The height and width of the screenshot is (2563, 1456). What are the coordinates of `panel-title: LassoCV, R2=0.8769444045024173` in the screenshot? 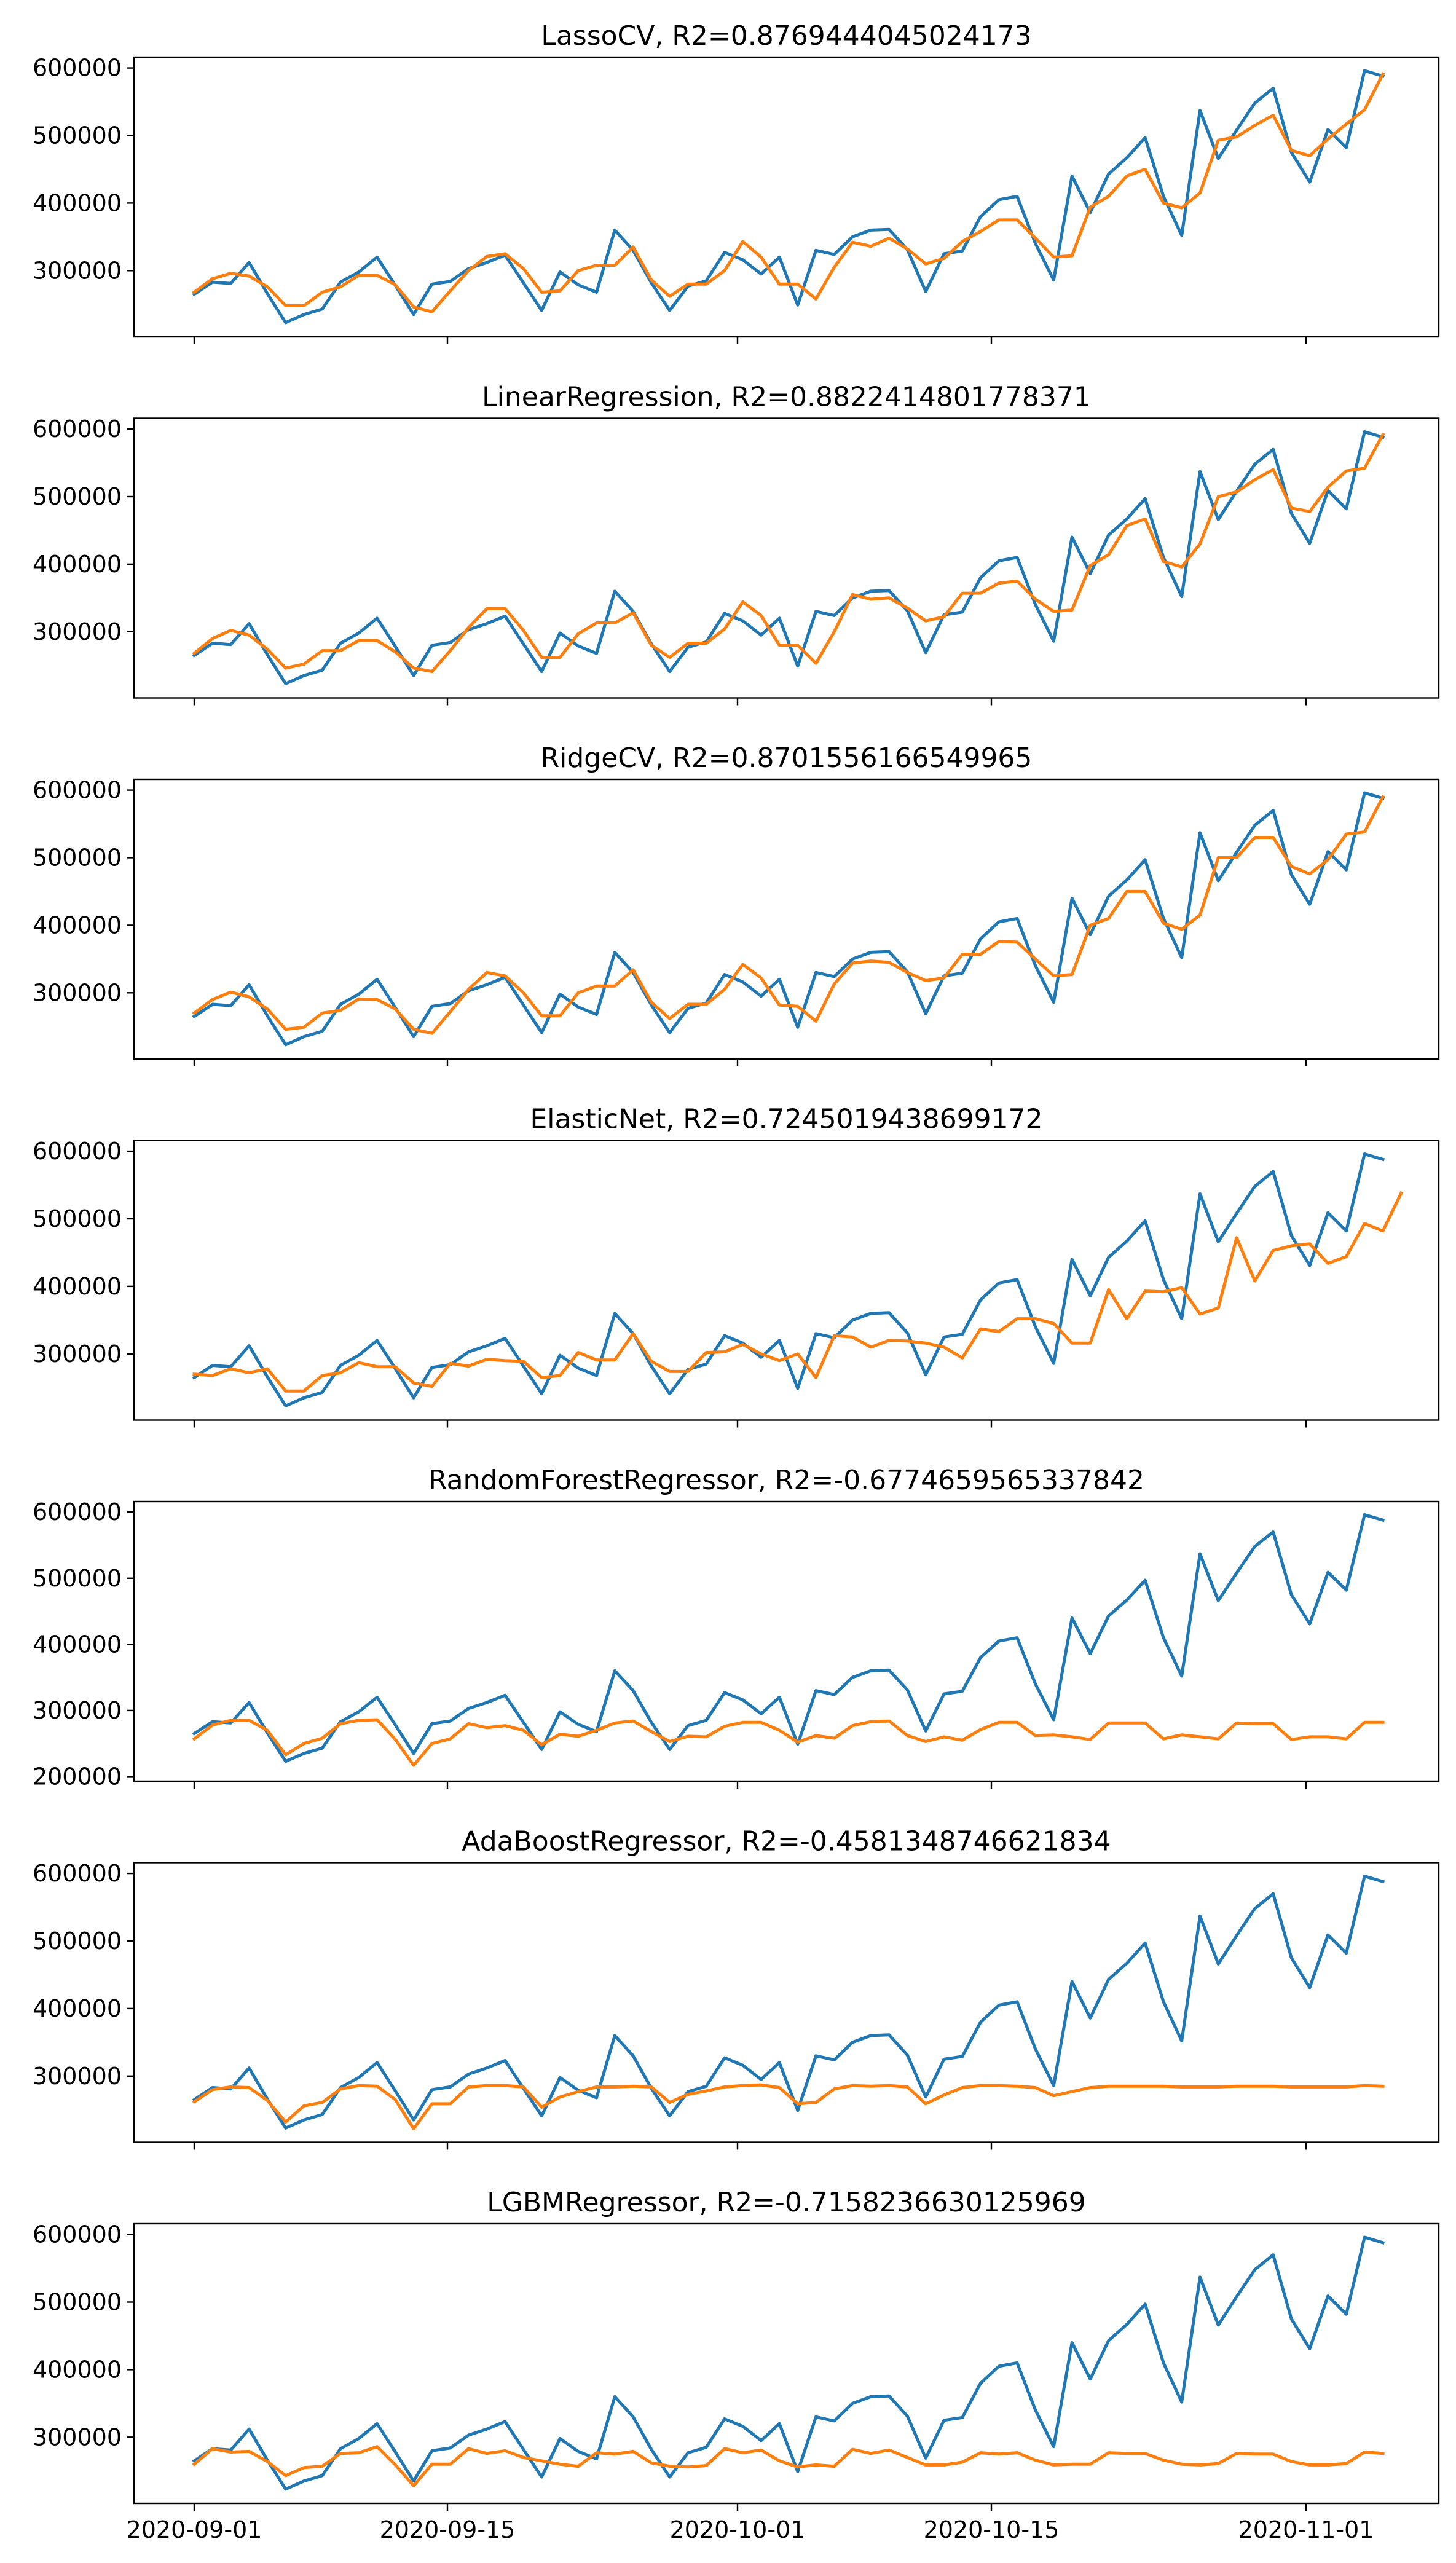 It's located at (786, 36).